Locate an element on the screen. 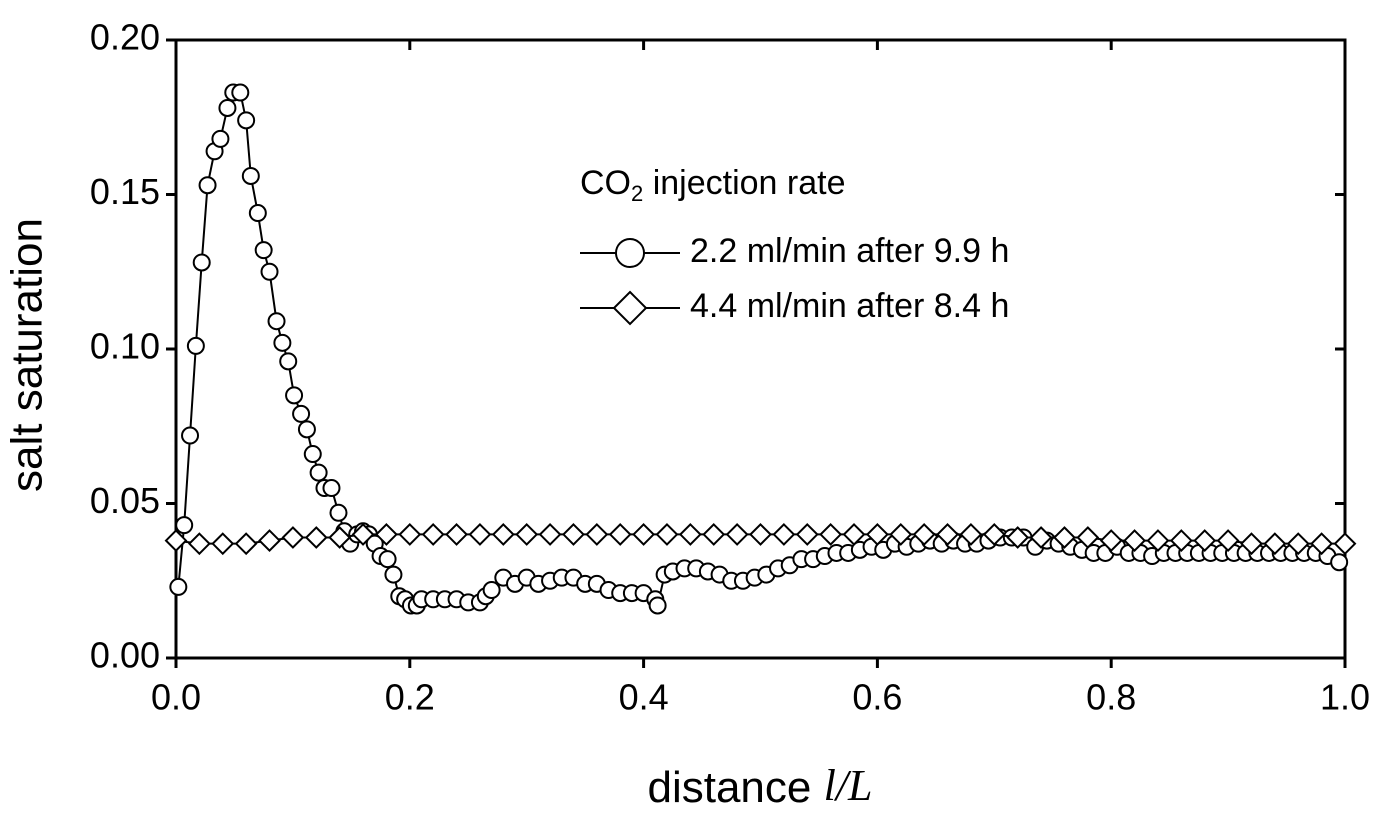 This screenshot has width=1397, height=830. legend-title: CO2 injection rate is located at coordinates (712, 185).